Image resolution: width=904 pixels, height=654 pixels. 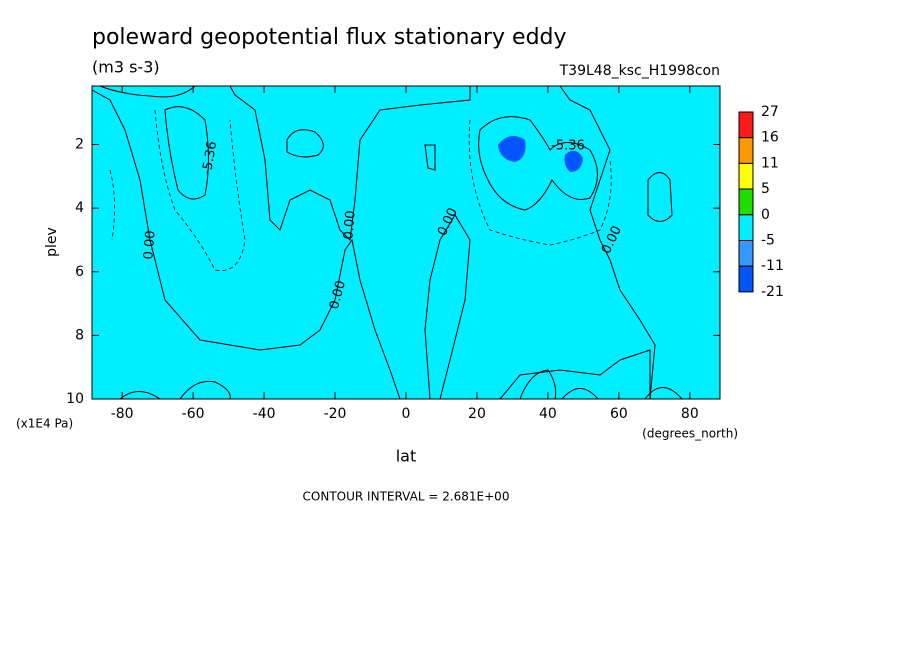 I want to click on y-tick-label: 6, so click(x=79, y=272).